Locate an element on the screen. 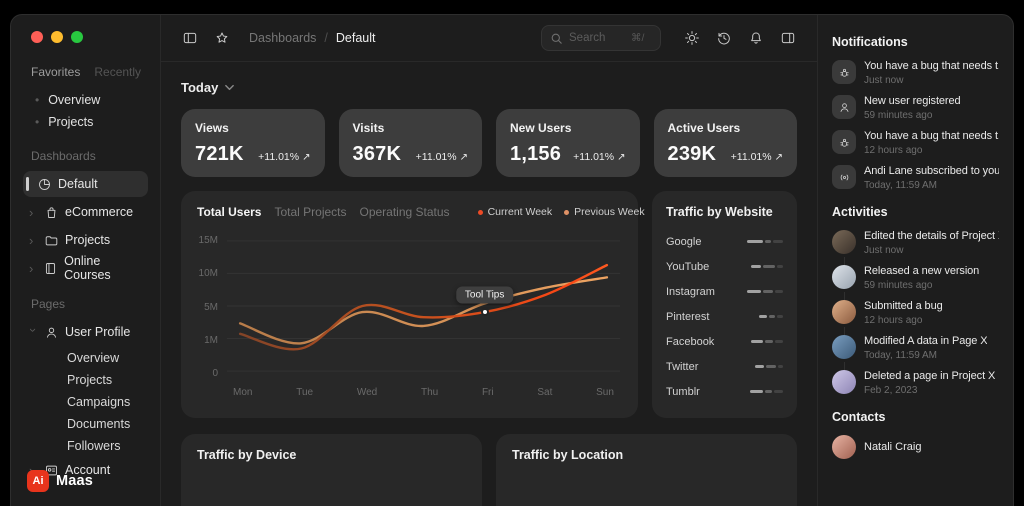  sidebar-subitem-campaigns: Campaigns is located at coordinates (99, 402).